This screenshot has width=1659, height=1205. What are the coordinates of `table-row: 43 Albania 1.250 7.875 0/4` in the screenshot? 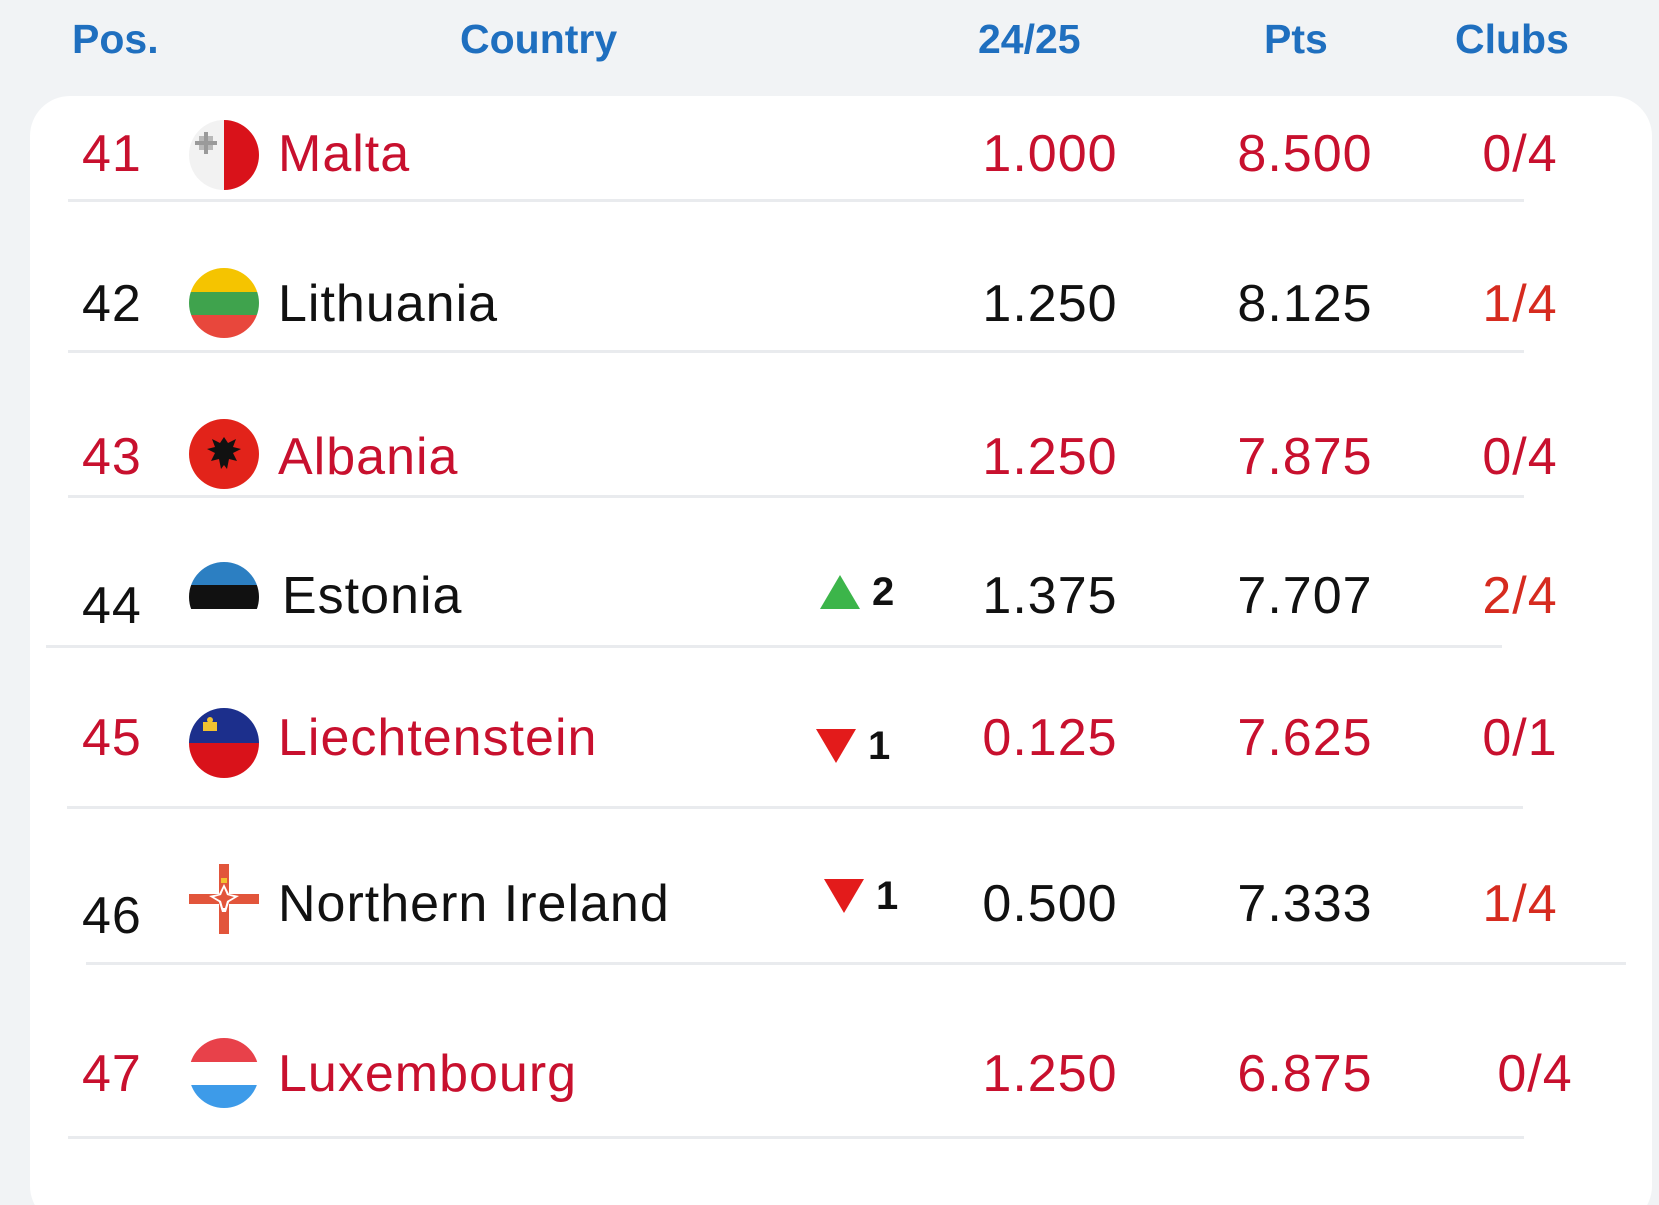 It's located at (841, 425).